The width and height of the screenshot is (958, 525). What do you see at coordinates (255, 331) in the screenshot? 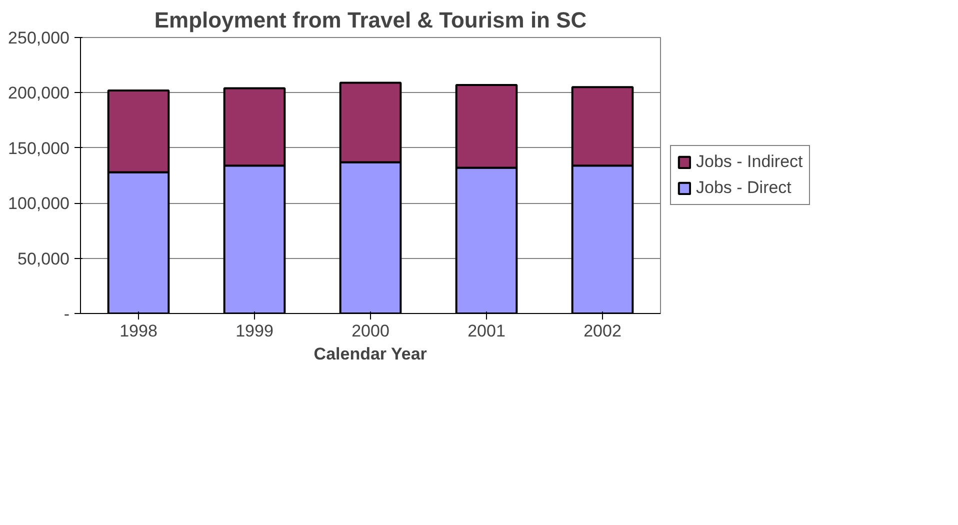
I see `x-tick-label: 1999` at bounding box center [255, 331].